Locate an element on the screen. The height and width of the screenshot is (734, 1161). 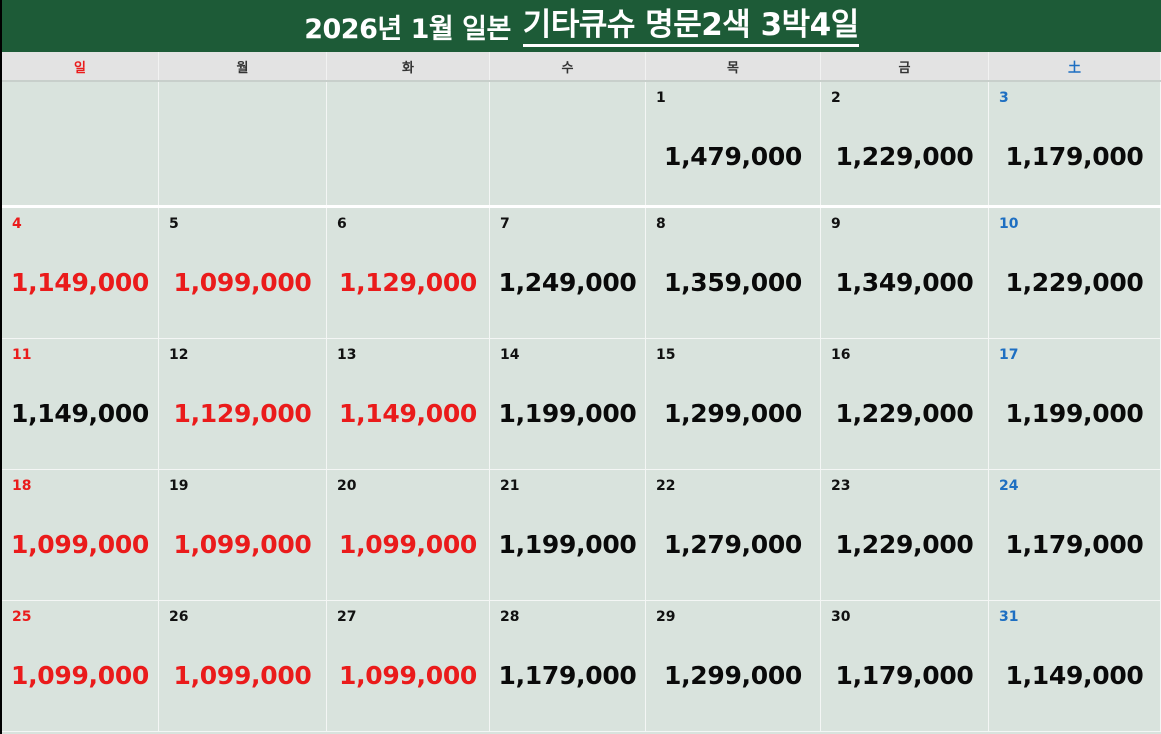
day-number: 18 is located at coordinates (22, 486).